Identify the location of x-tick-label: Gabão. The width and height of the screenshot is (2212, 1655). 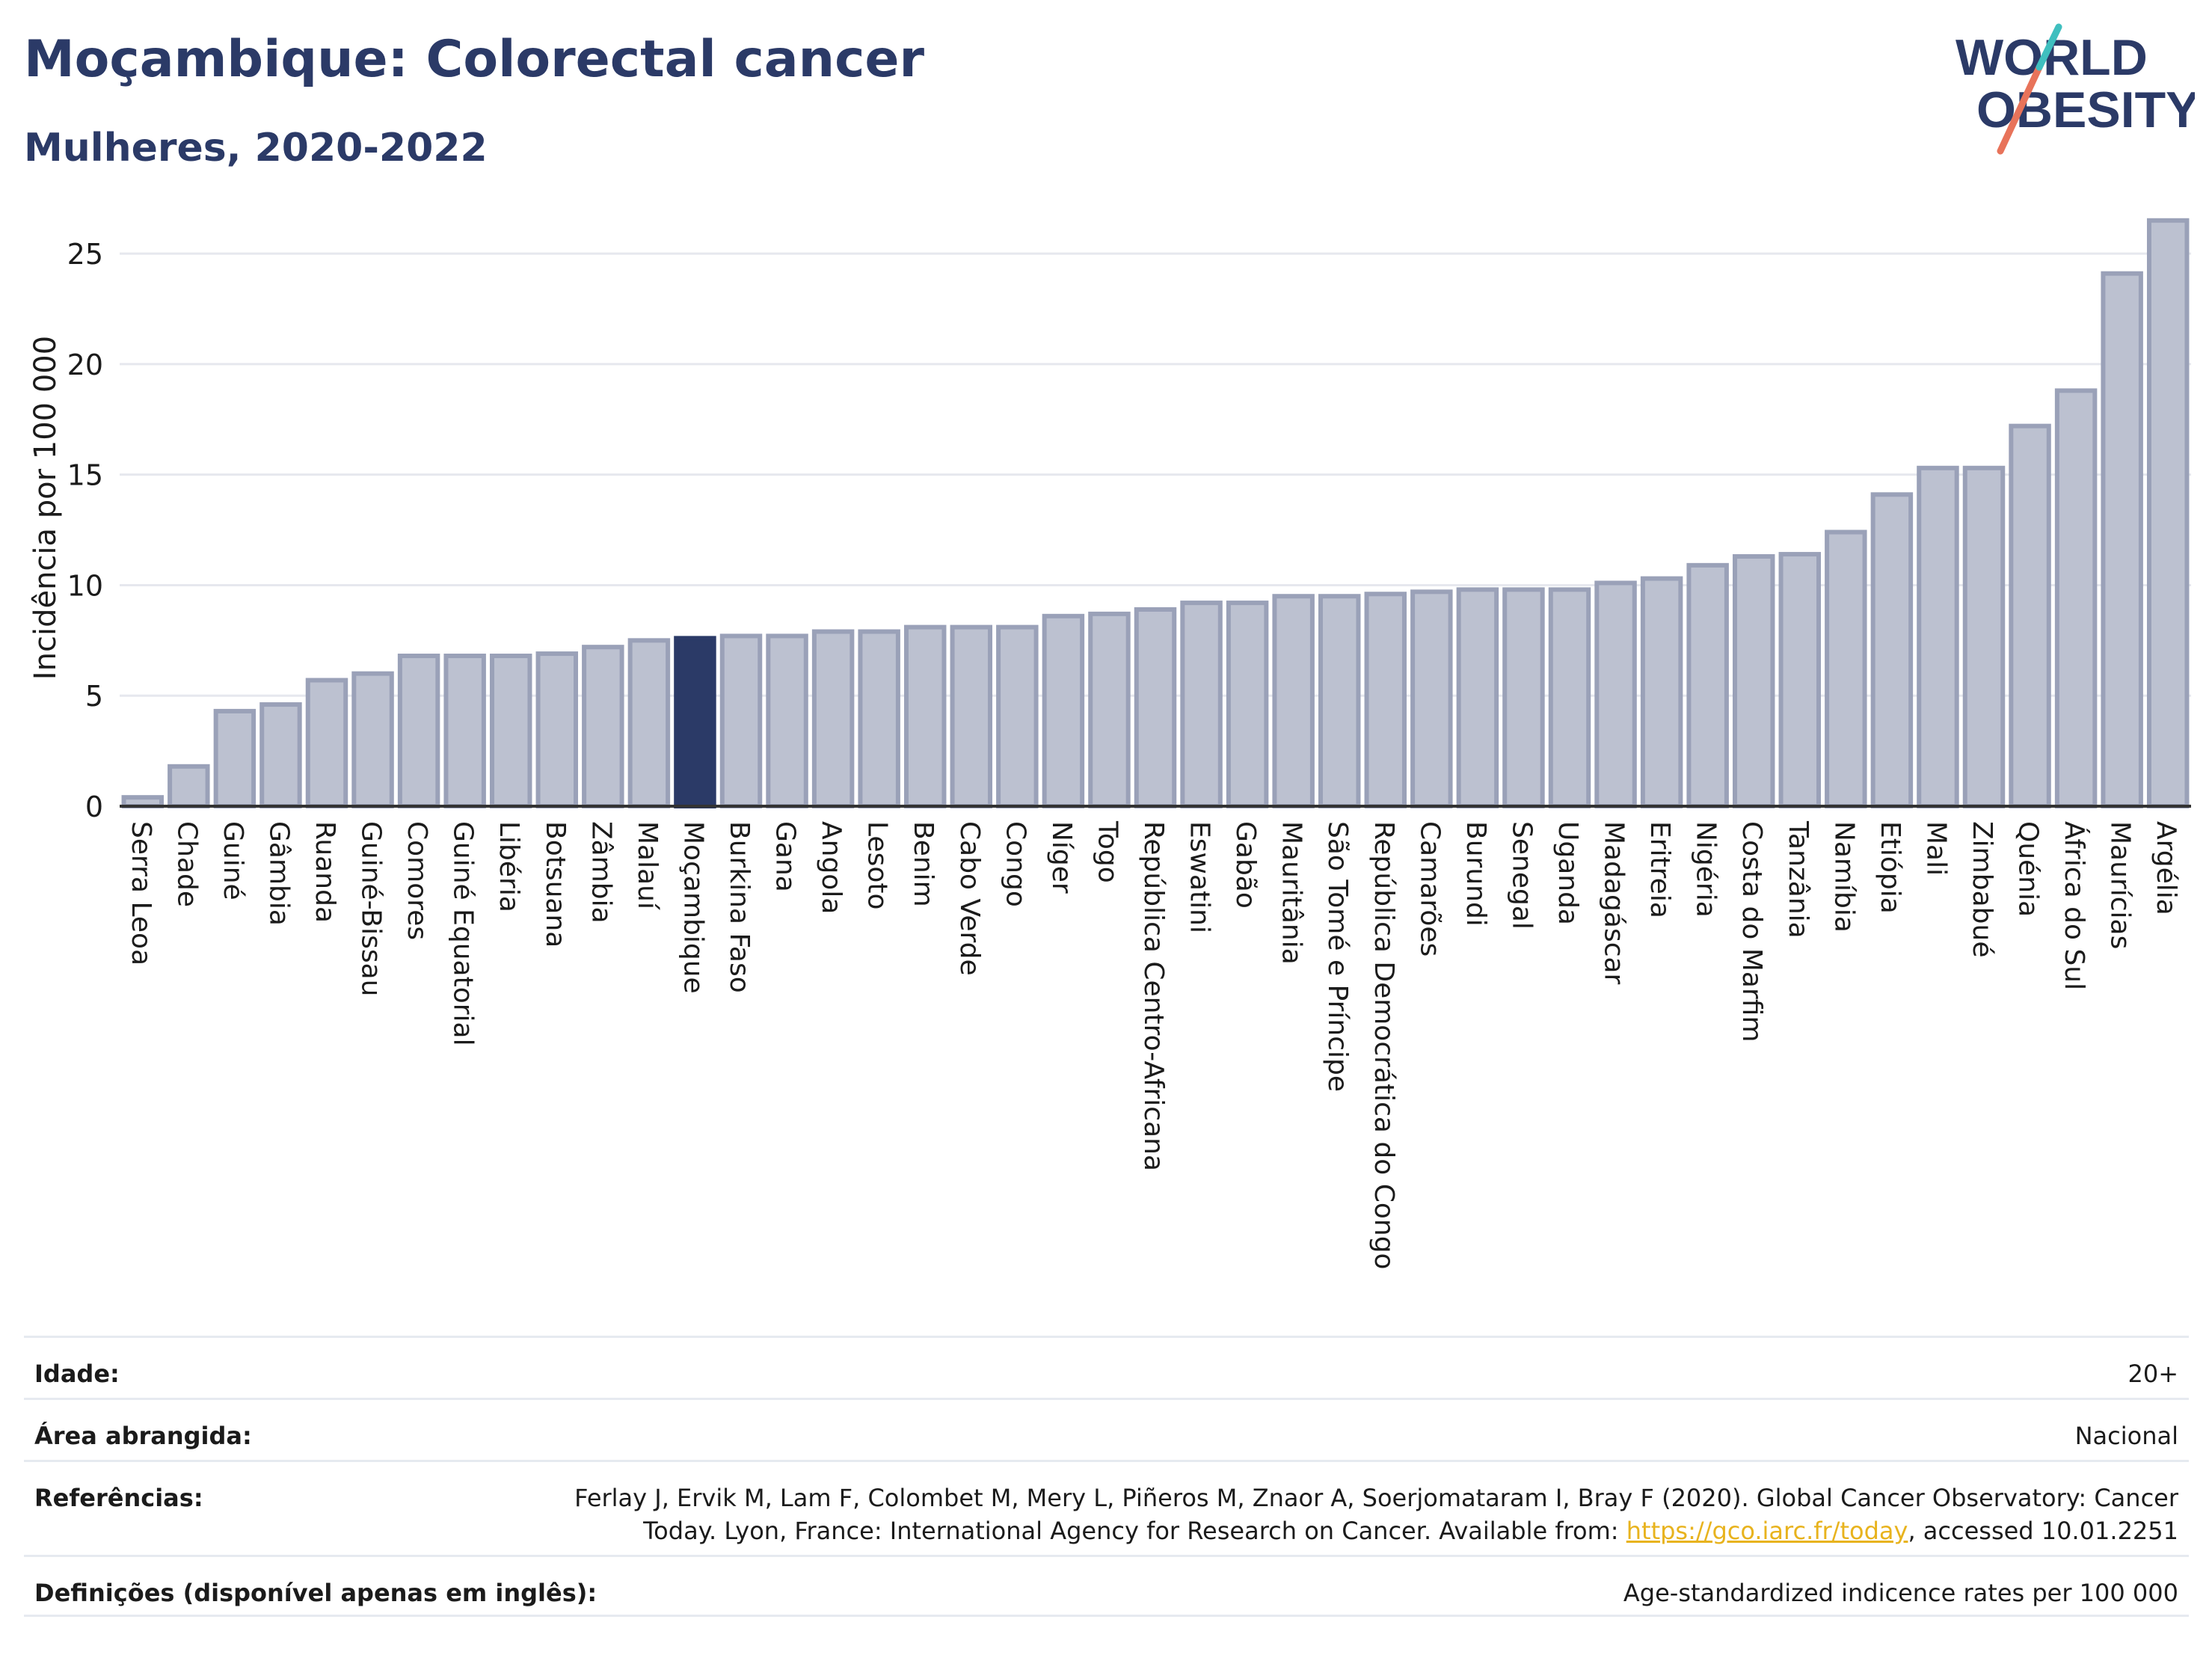
(1245, 865).